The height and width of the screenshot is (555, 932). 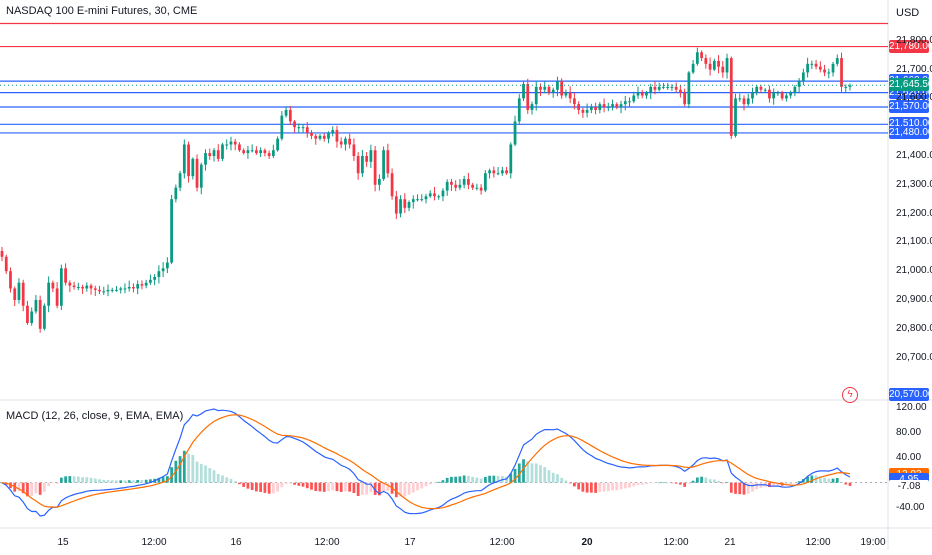 What do you see at coordinates (587, 542) in the screenshot?
I see `time-tick-label: 20` at bounding box center [587, 542].